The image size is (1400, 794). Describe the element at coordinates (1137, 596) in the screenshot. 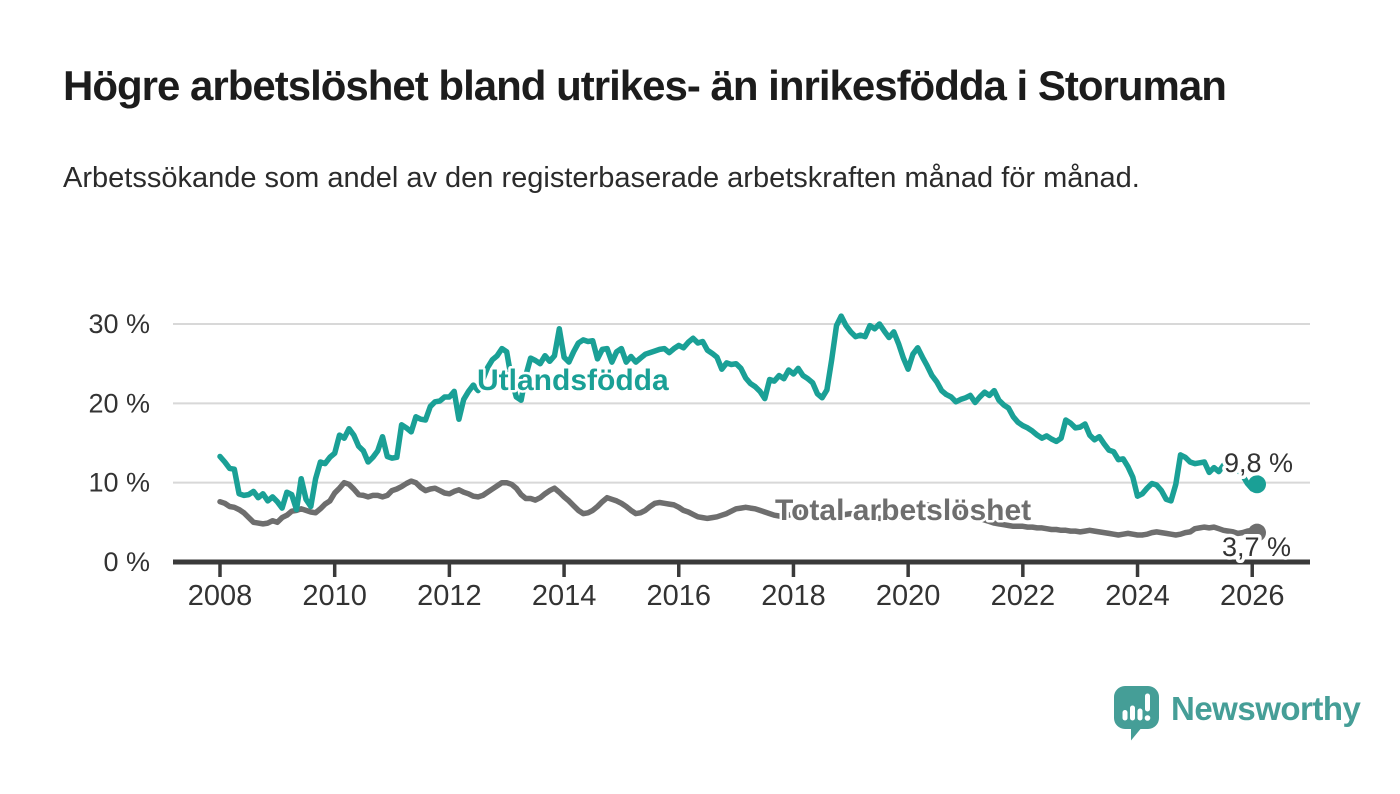

I see `x-axis-tick-label: 2024` at that location.